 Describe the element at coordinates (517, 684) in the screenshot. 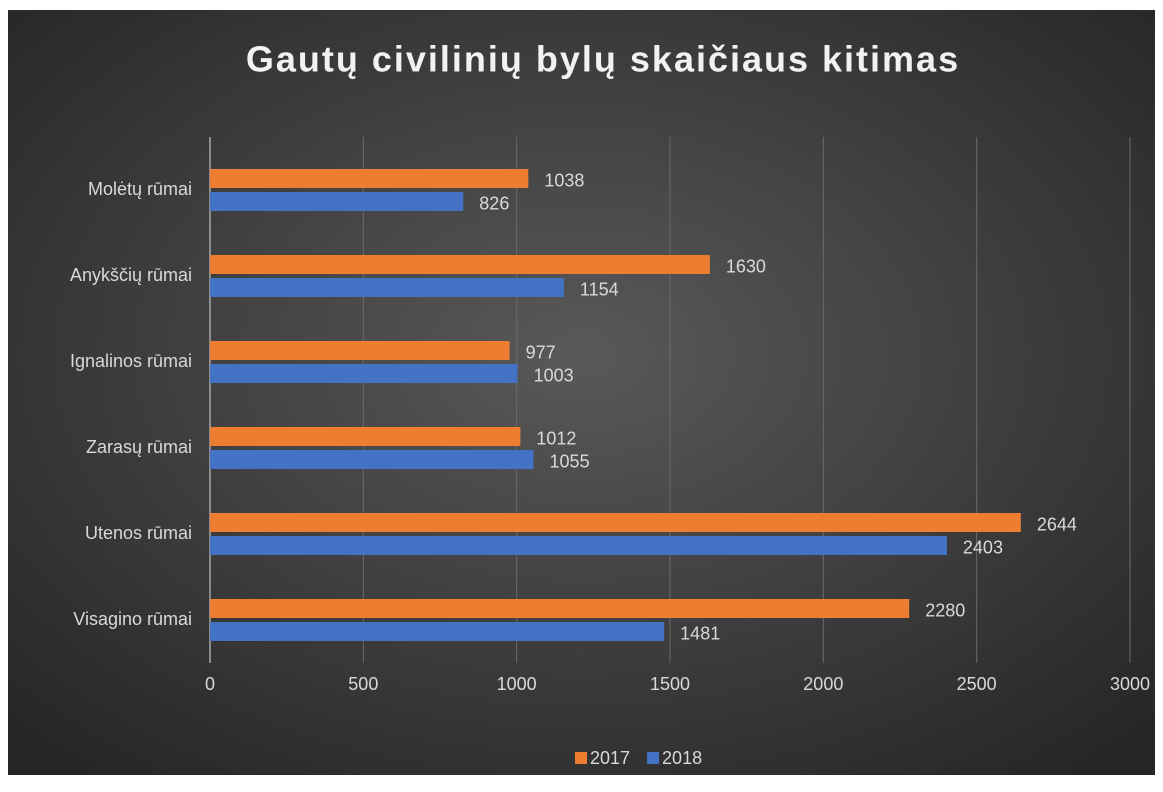

I see `x-tick-label: 1000` at that location.